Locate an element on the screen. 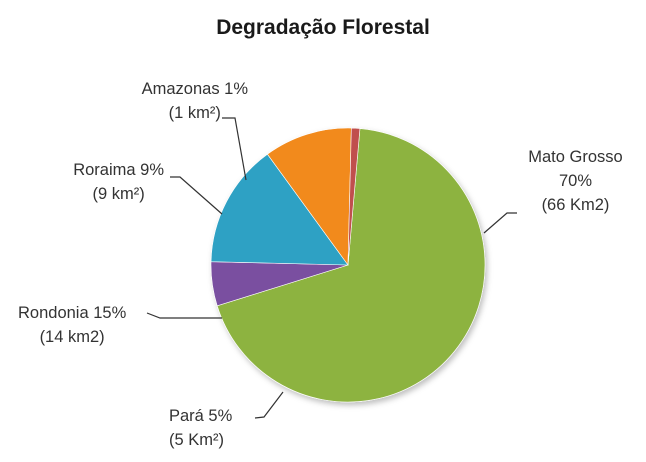  leader-line-mato is located at coordinates (500, 223).